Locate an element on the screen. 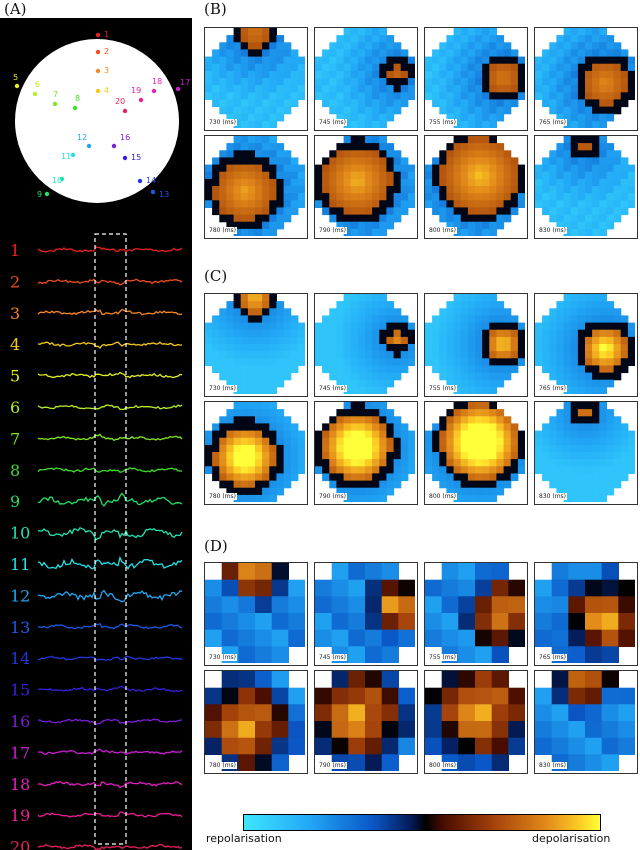  electrode-map-label: 10 is located at coordinates (57, 180).